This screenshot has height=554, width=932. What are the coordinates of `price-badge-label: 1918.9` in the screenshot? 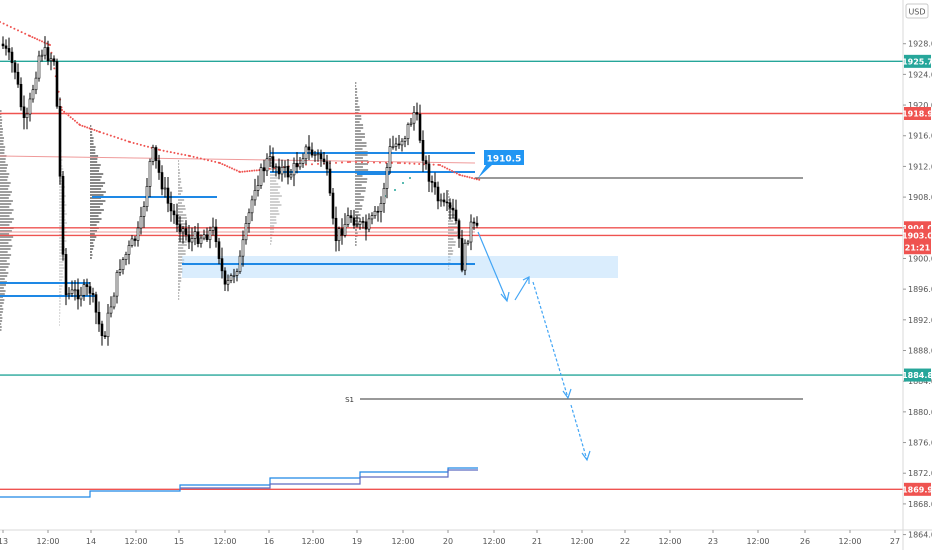 It's located at (917, 113).